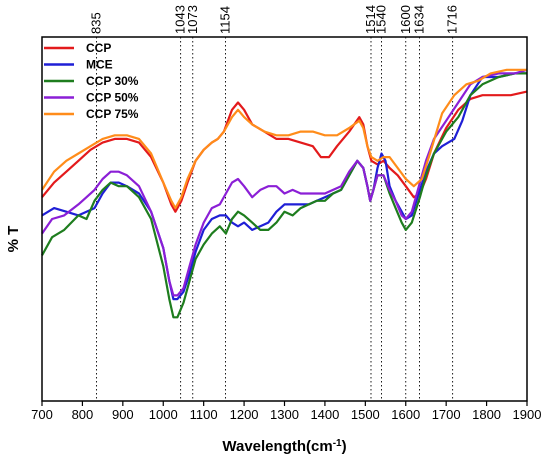 This screenshot has width=550, height=466. I want to click on x-tick-label-700: 700, so click(42, 414).